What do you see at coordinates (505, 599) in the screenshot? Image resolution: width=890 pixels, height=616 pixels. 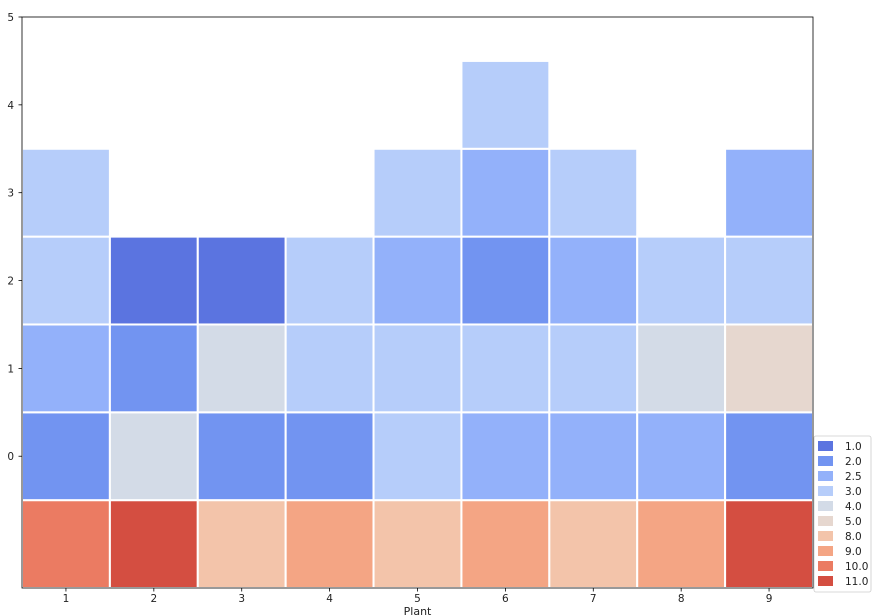 I see `x-tick-label: 6` at bounding box center [505, 599].